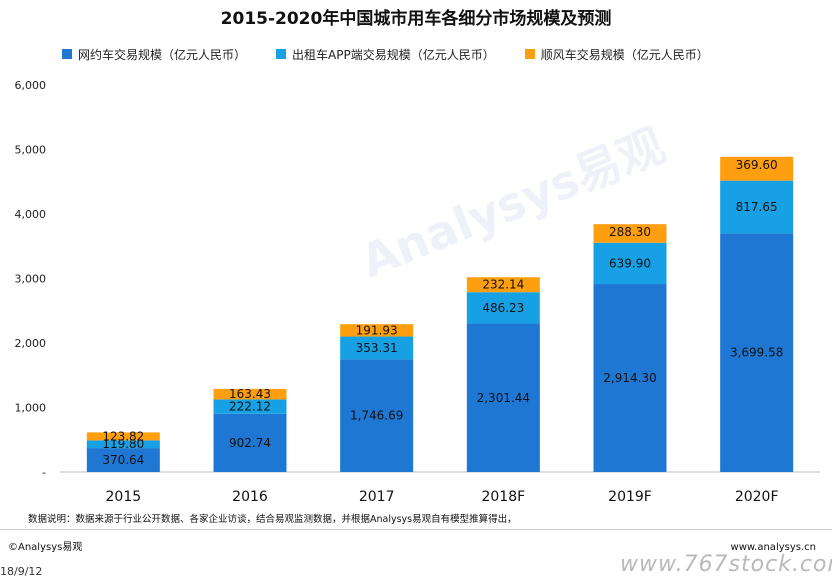  What do you see at coordinates (416, 529) in the screenshot?
I see `footer-divider` at bounding box center [416, 529].